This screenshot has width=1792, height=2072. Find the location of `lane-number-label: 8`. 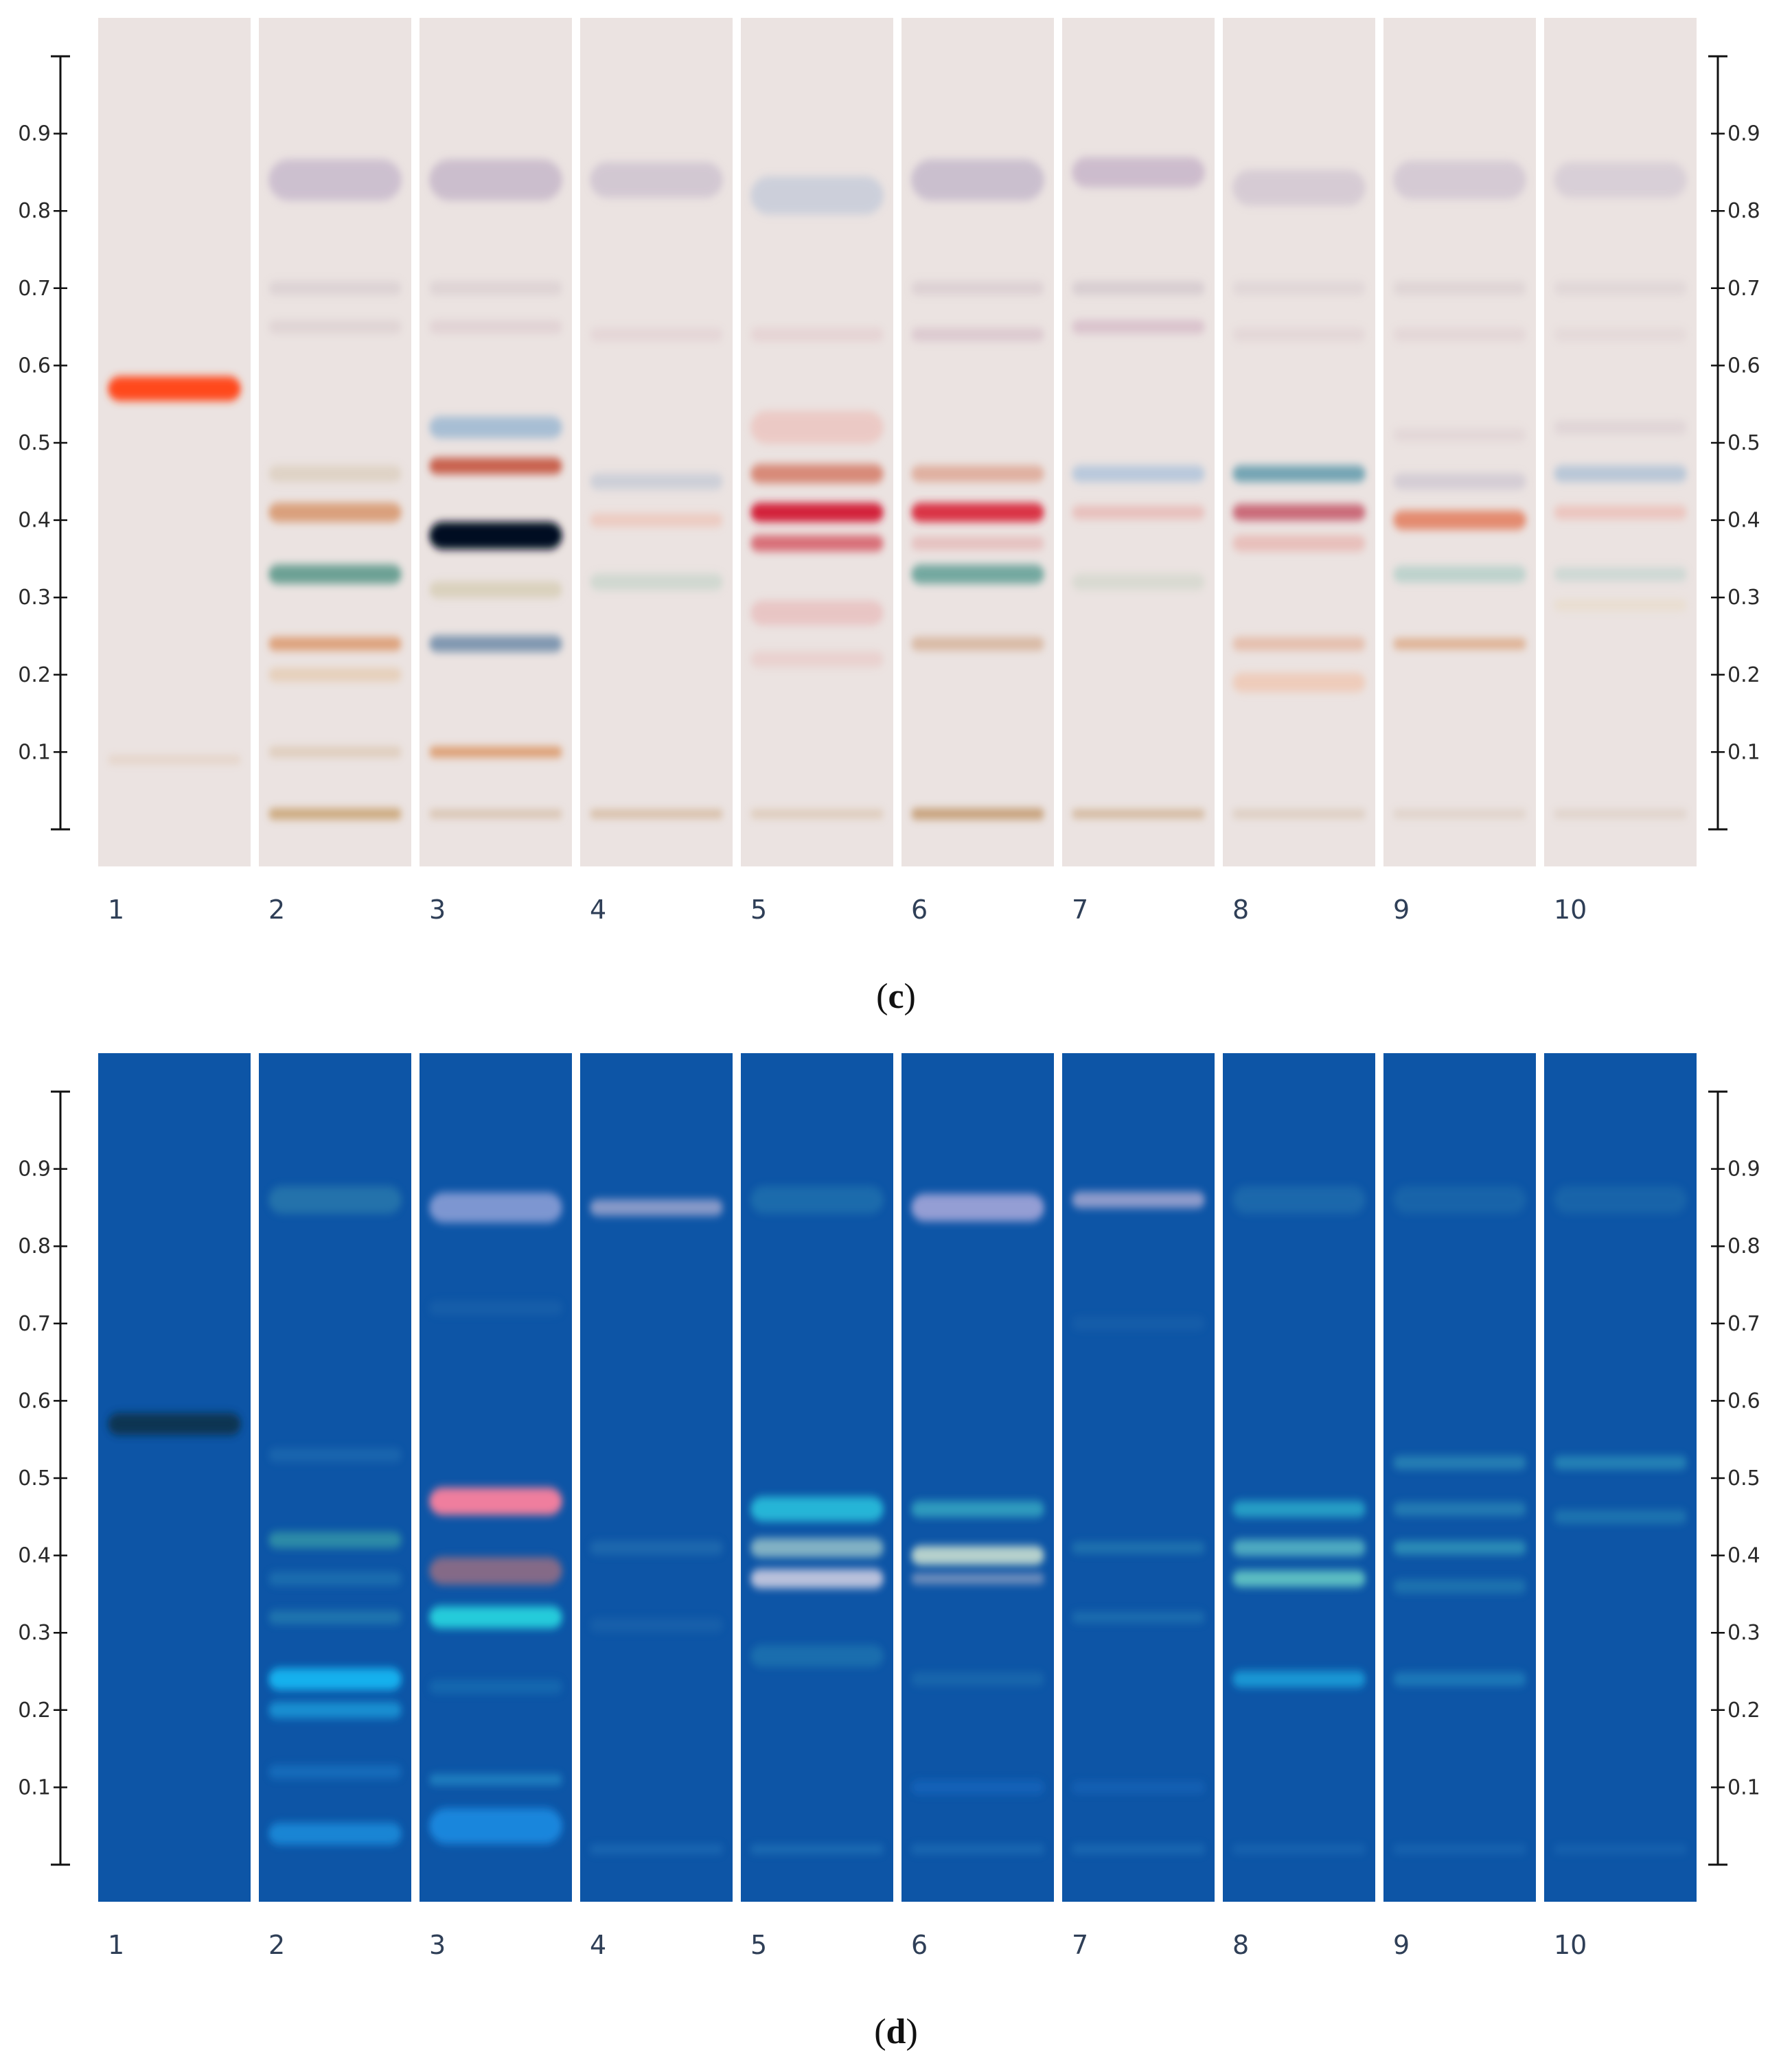

lane-number-label: 8 is located at coordinates (1241, 1945).